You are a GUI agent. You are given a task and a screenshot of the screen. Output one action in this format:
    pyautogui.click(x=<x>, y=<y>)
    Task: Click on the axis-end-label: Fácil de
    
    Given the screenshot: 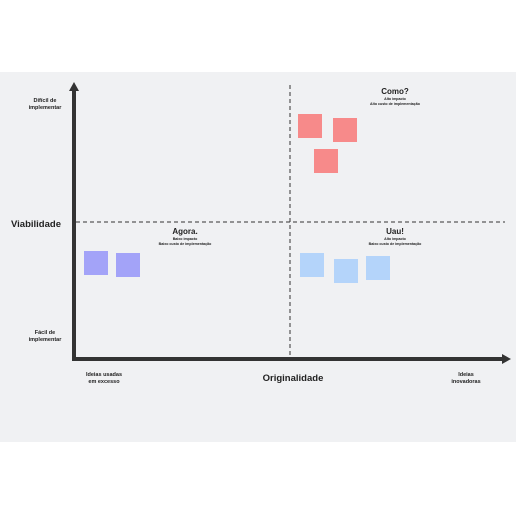 What is the action you would take?
    pyautogui.click(x=45, y=333)
    